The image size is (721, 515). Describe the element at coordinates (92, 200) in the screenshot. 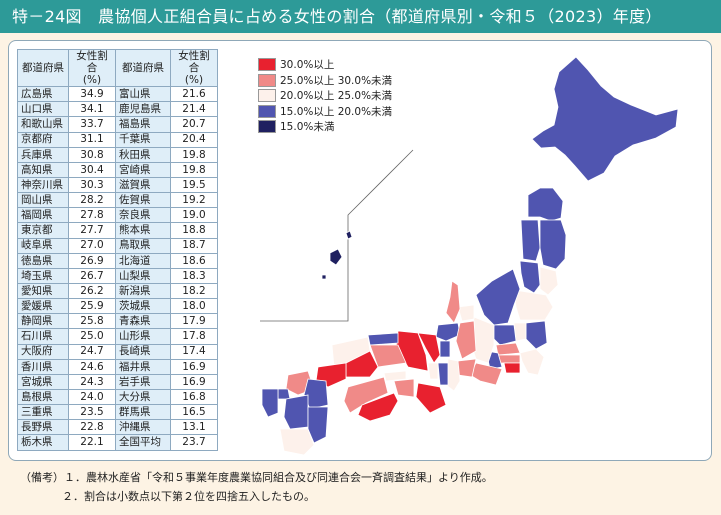

I see `female-ratio-cell: 28.2` at that location.